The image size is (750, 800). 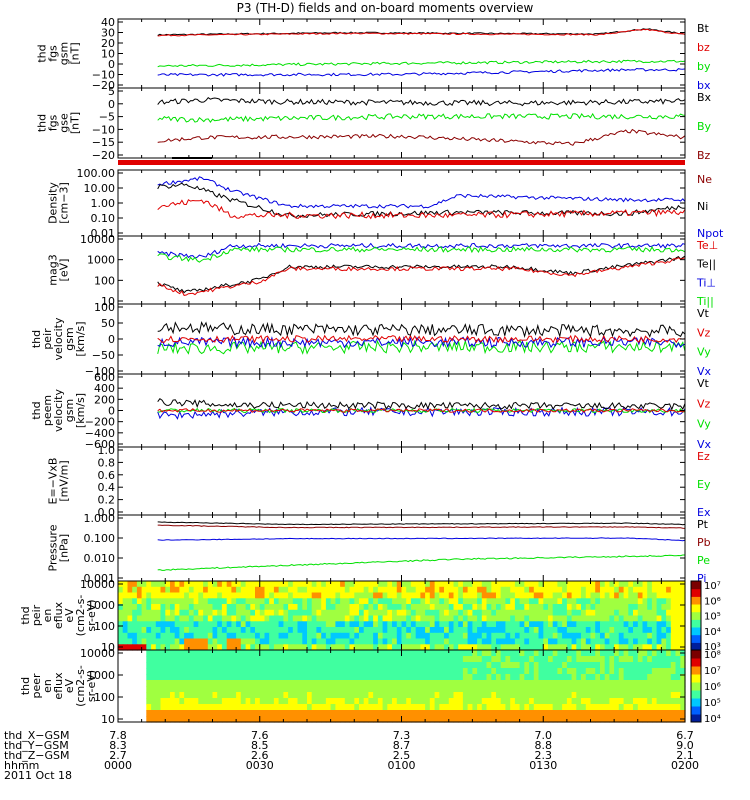 What do you see at coordinates (100, 422) in the screenshot?
I see `y-tick-label: −200` at bounding box center [100, 422].